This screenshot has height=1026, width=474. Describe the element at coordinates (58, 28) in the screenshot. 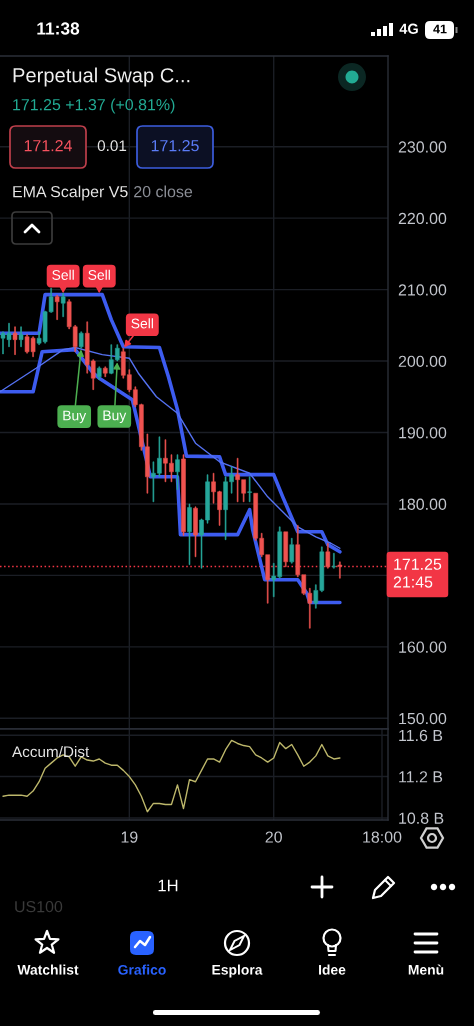

I see `text: 11:38` at that location.